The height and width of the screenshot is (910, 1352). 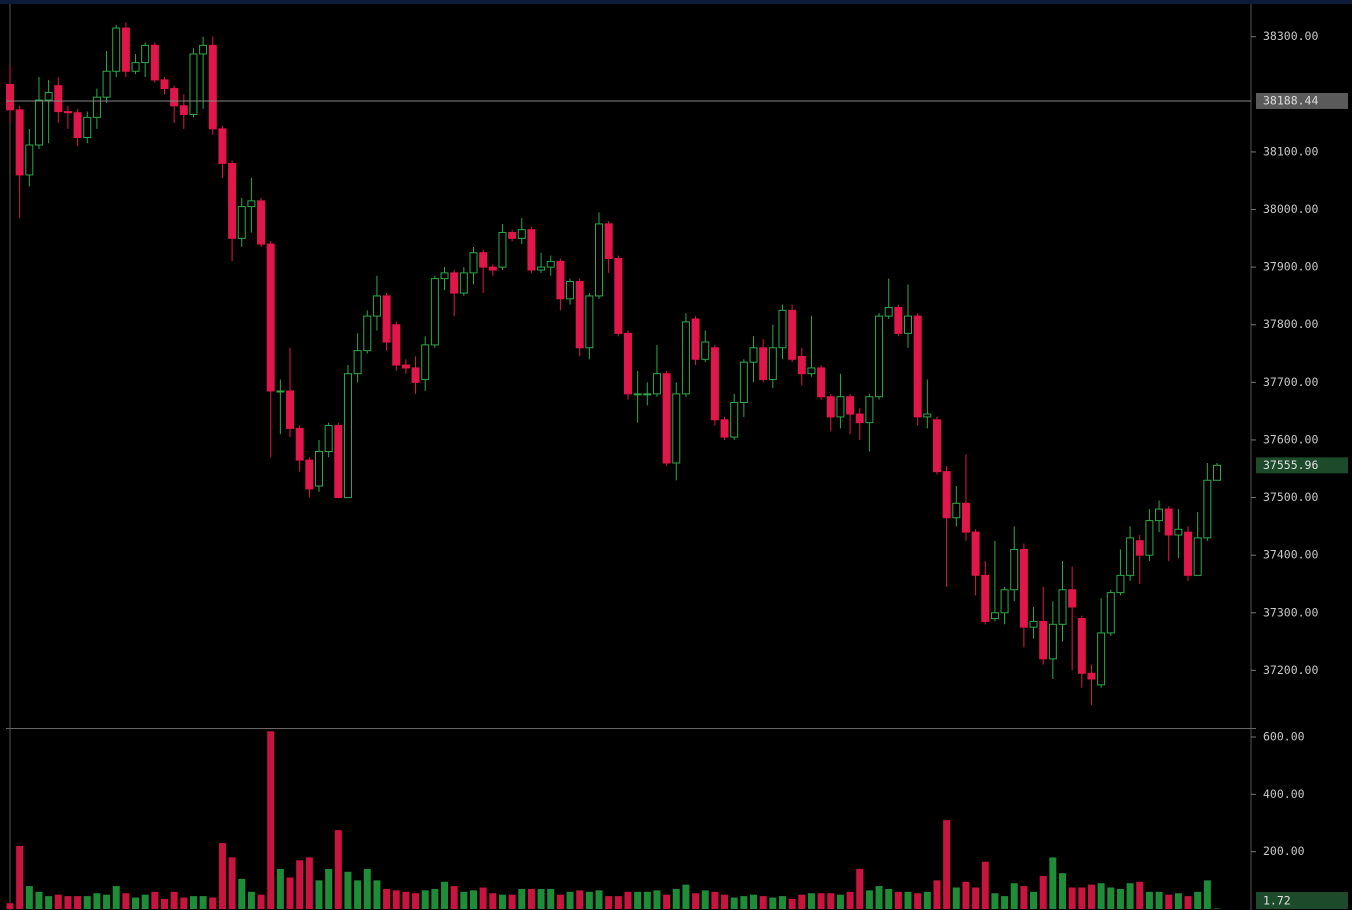 I want to click on y-tick-label: 37800.00, so click(x=1290, y=324).